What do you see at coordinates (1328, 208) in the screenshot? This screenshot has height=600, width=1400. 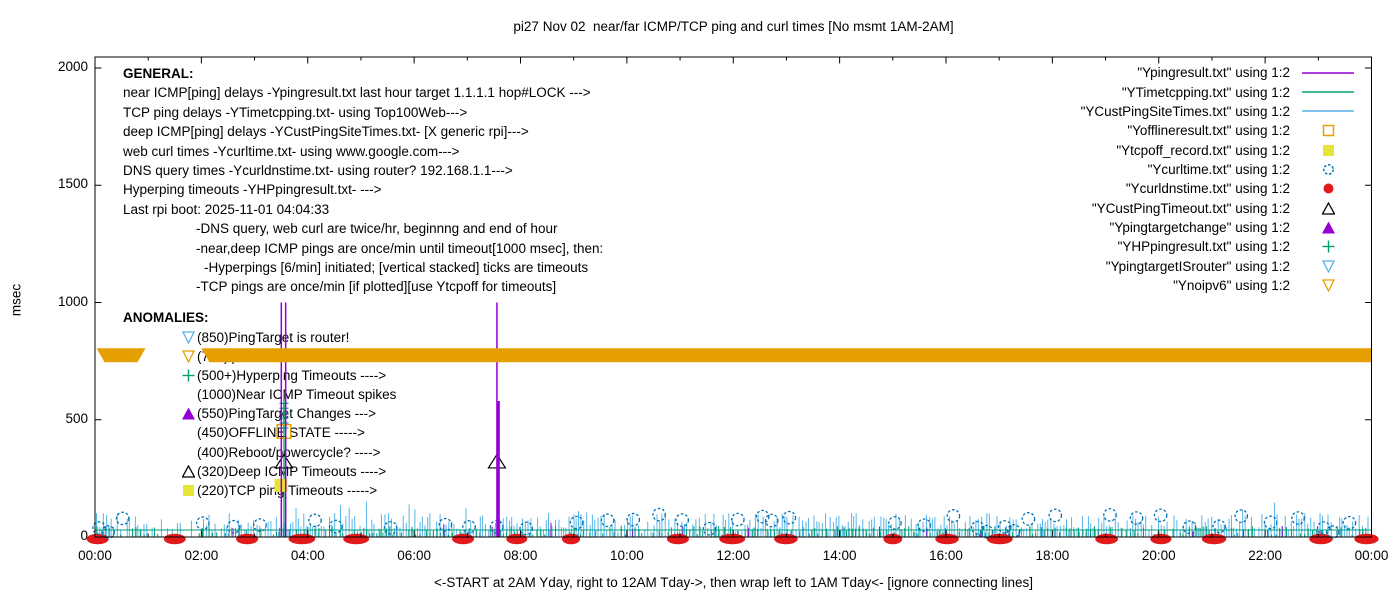 I see `legend-sample-open-triangle-icon` at bounding box center [1328, 208].